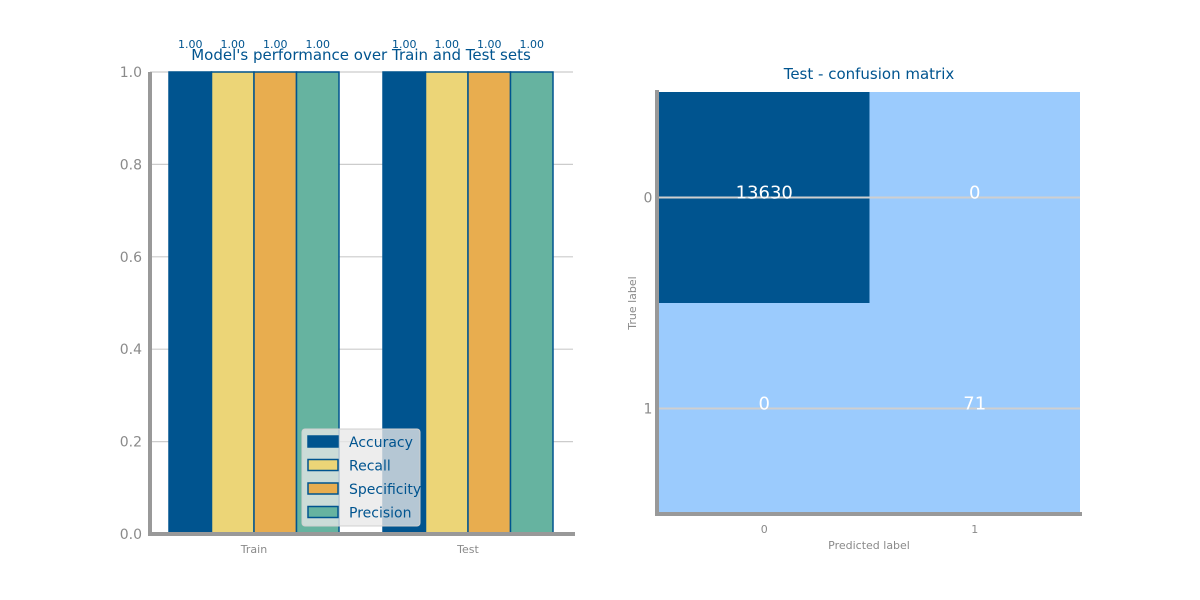 The image size is (1200, 600). What do you see at coordinates (764, 193) in the screenshot?
I see `cm-value-label: 13630` at bounding box center [764, 193].